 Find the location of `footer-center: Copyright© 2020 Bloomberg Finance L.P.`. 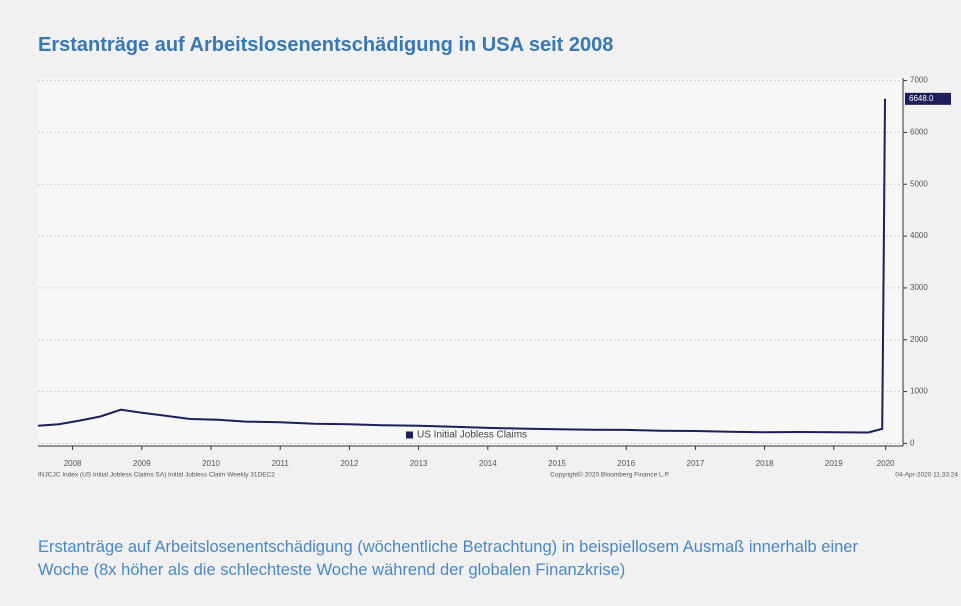

footer-center: Copyright© 2020 Bloomberg Finance L.P. is located at coordinates (610, 475).